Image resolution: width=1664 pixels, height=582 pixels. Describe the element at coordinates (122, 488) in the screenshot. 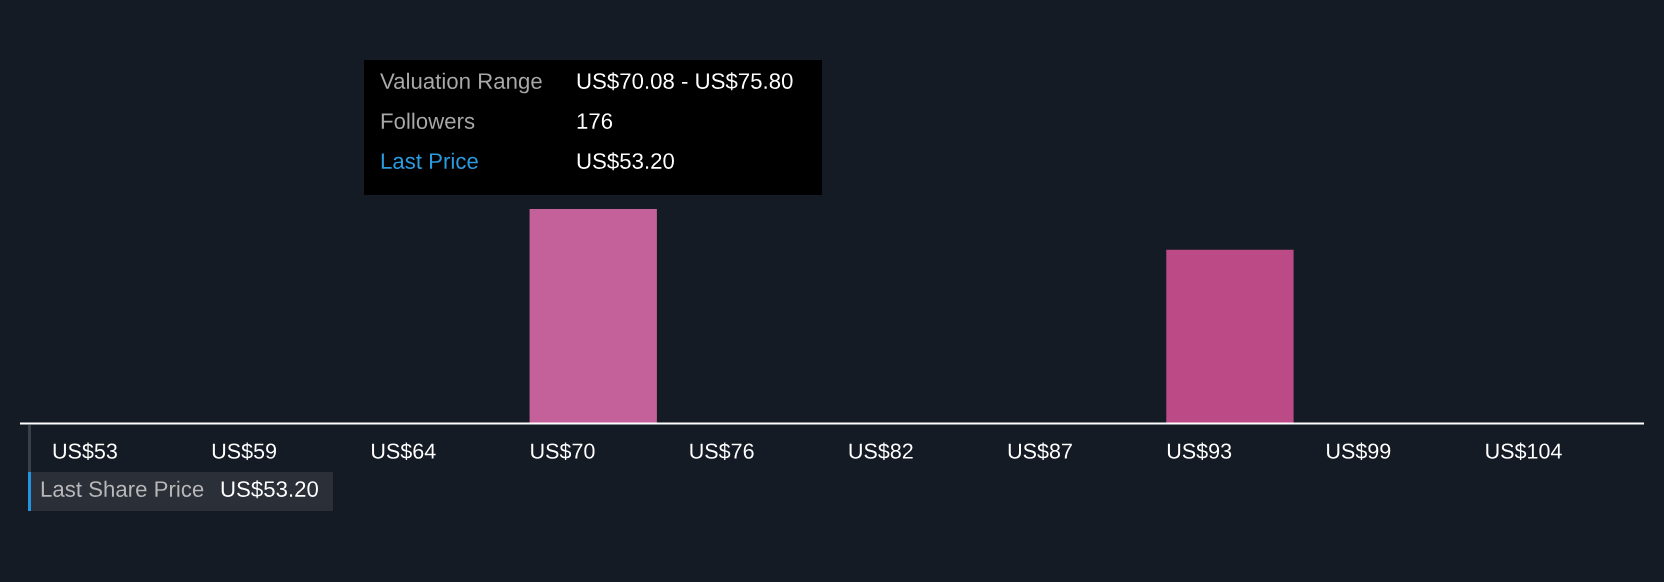

I see `text: Last Share Price` at that location.